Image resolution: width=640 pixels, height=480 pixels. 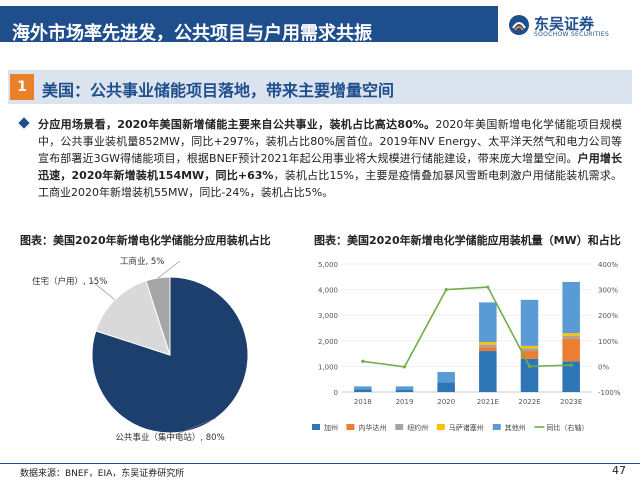 I want to click on title-banner: 海外市场率先进发，公共项目与户用需求共振, so click(x=249, y=25).